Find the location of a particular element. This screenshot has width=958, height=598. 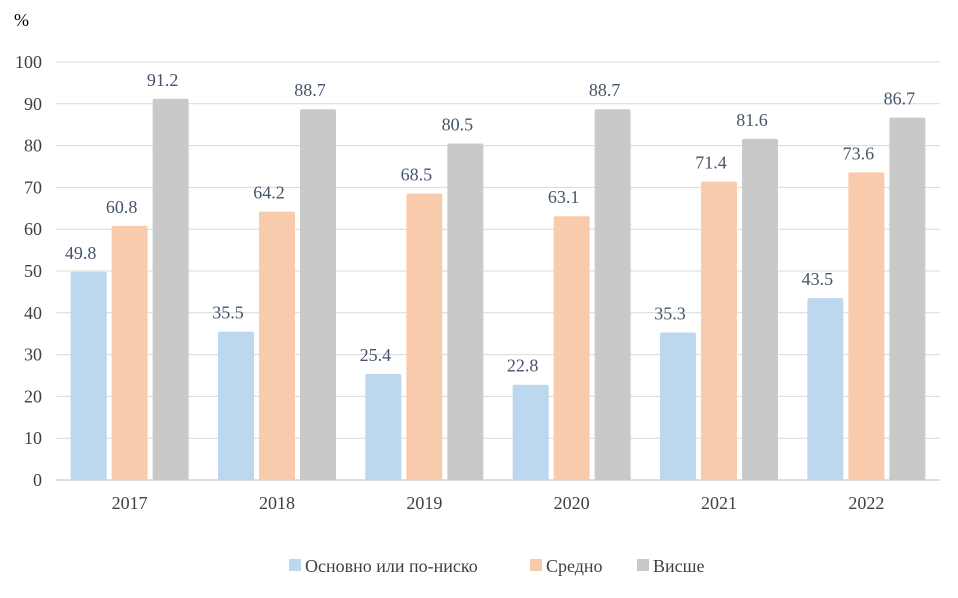

data-label: 91.2 is located at coordinates (163, 80).